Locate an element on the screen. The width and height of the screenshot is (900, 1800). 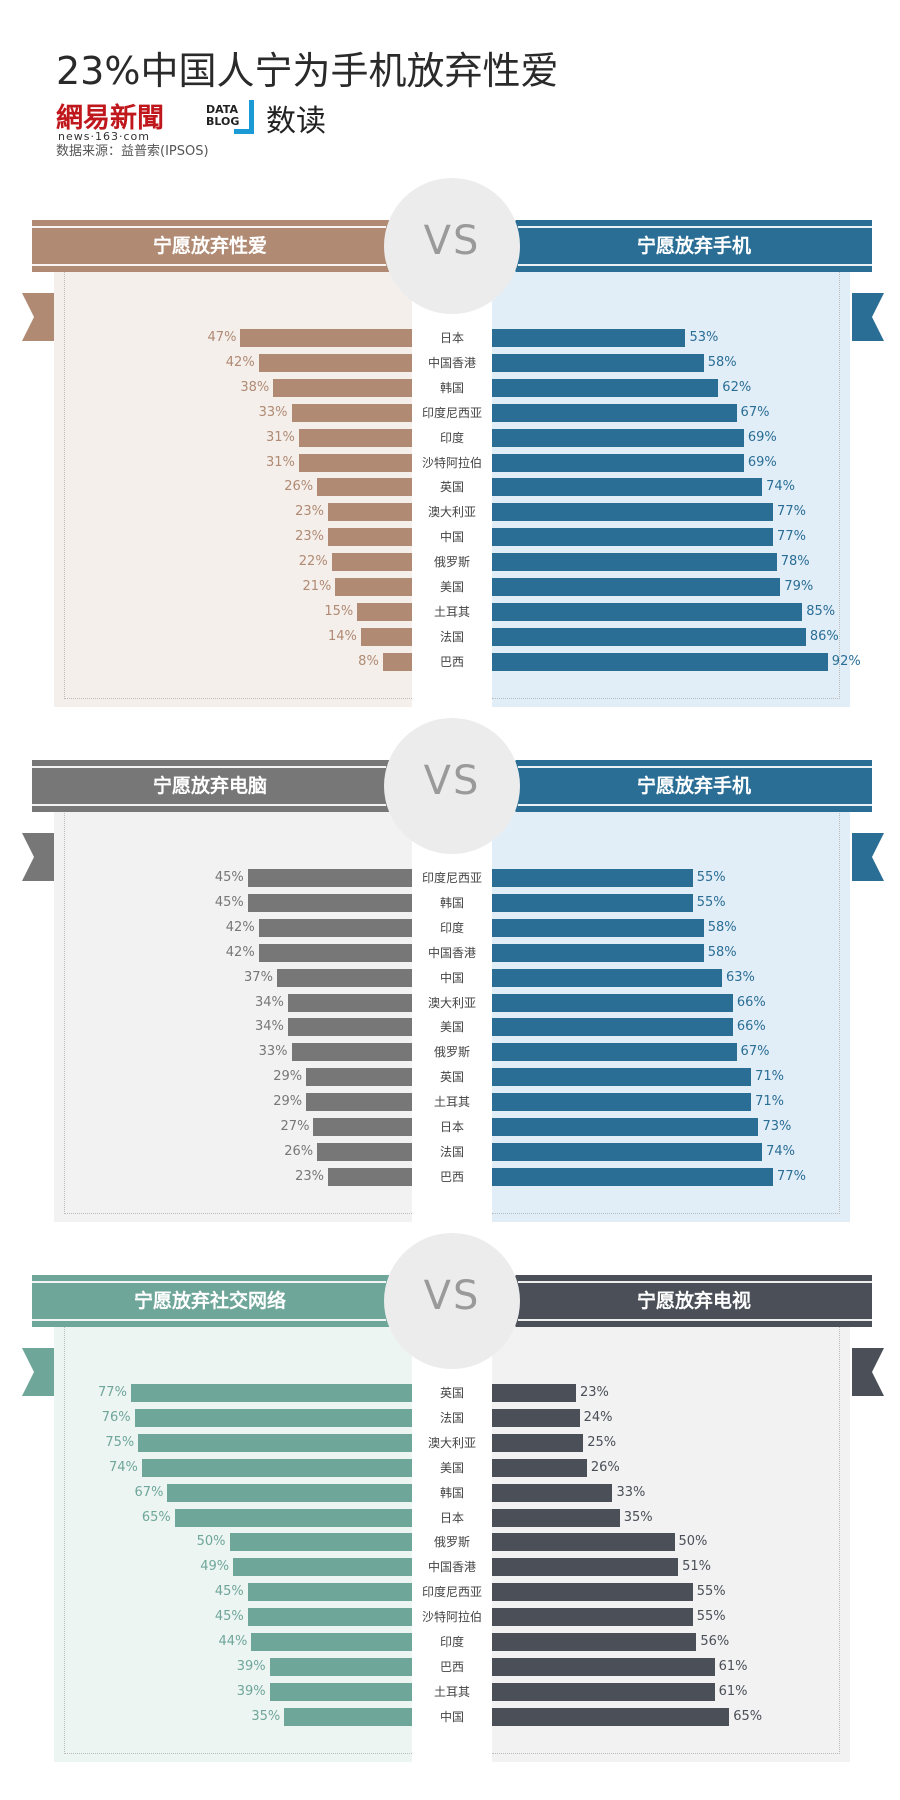
data-row: 26% 法国 74% is located at coordinates (450, 1152).